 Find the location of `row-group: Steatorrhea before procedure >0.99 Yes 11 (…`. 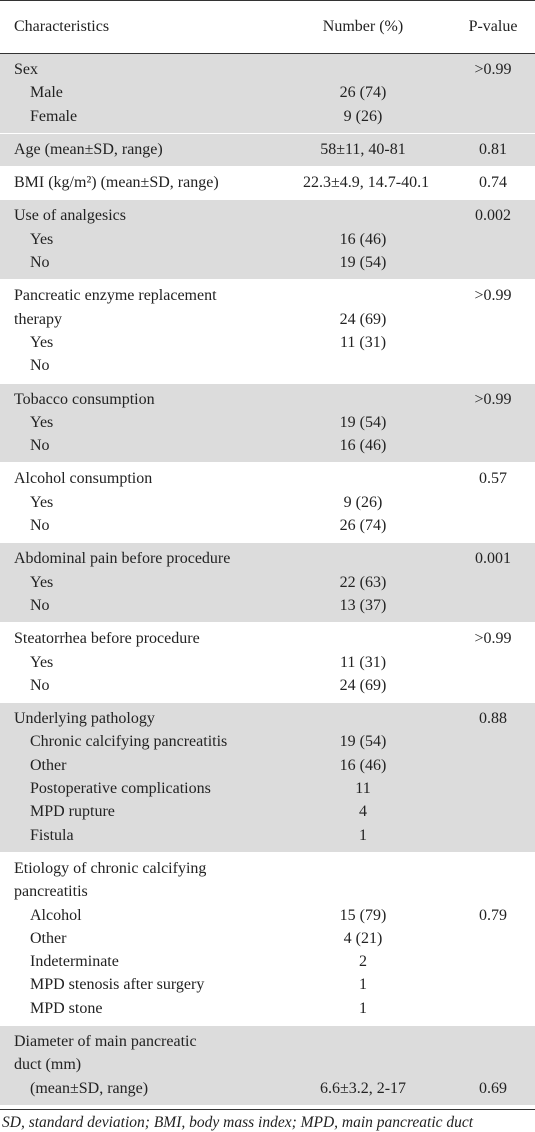

row-group: Steatorrhea before procedure >0.99 Yes 11 (… is located at coordinates (267, 663).